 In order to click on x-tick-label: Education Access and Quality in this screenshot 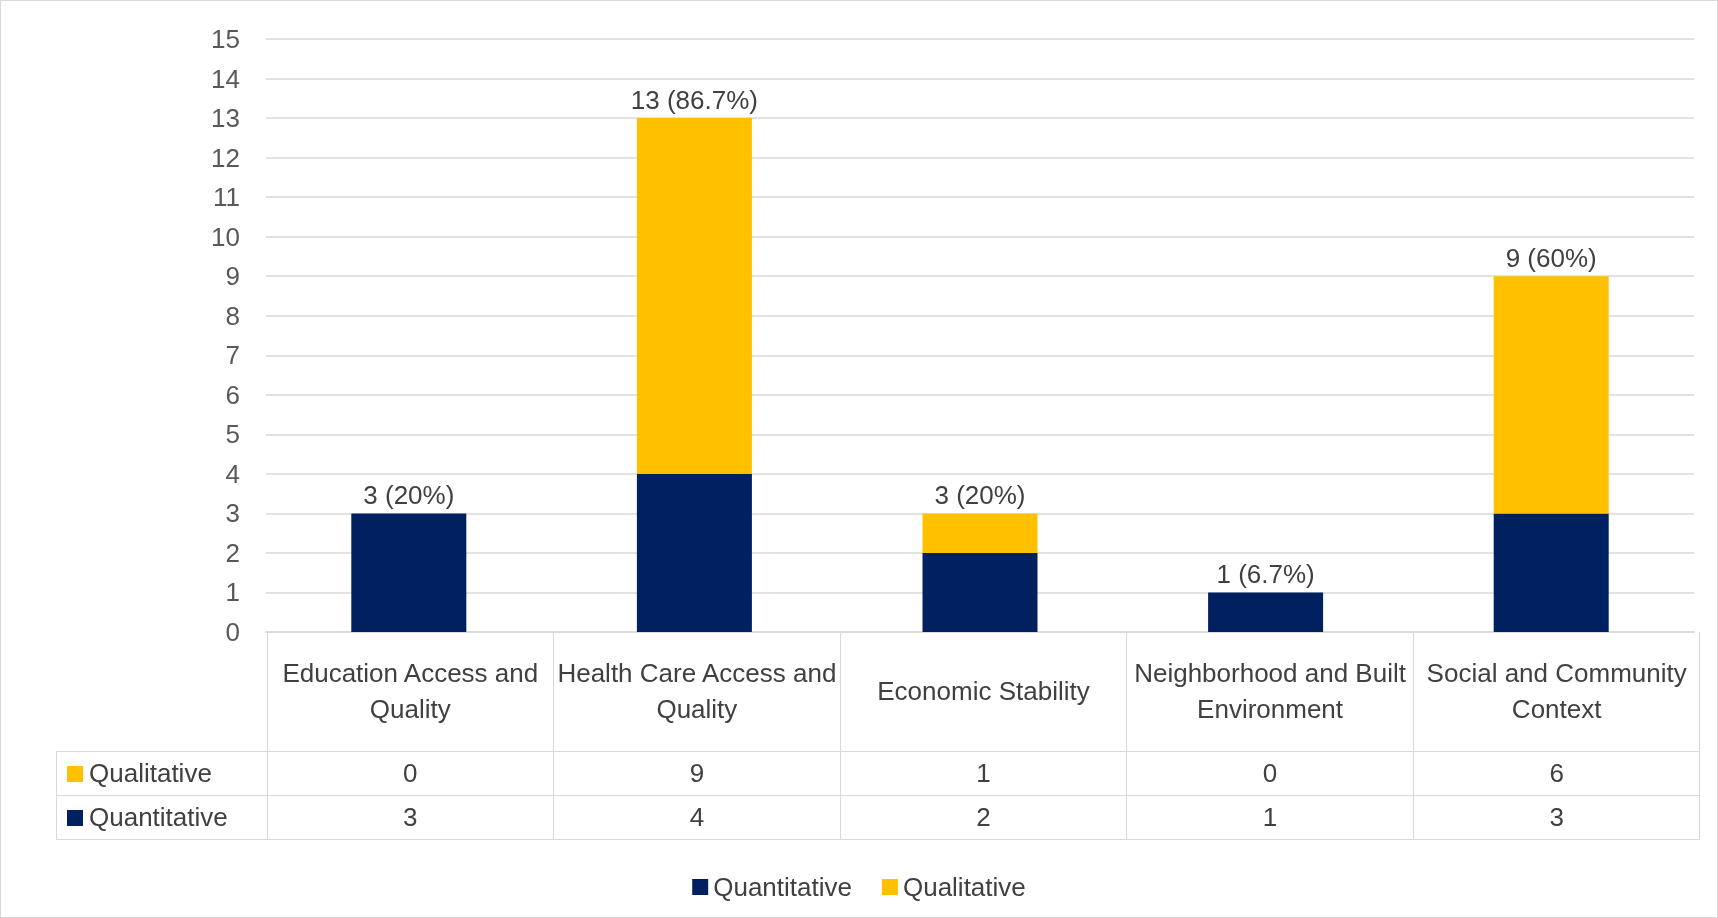, I will do `click(410, 691)`.